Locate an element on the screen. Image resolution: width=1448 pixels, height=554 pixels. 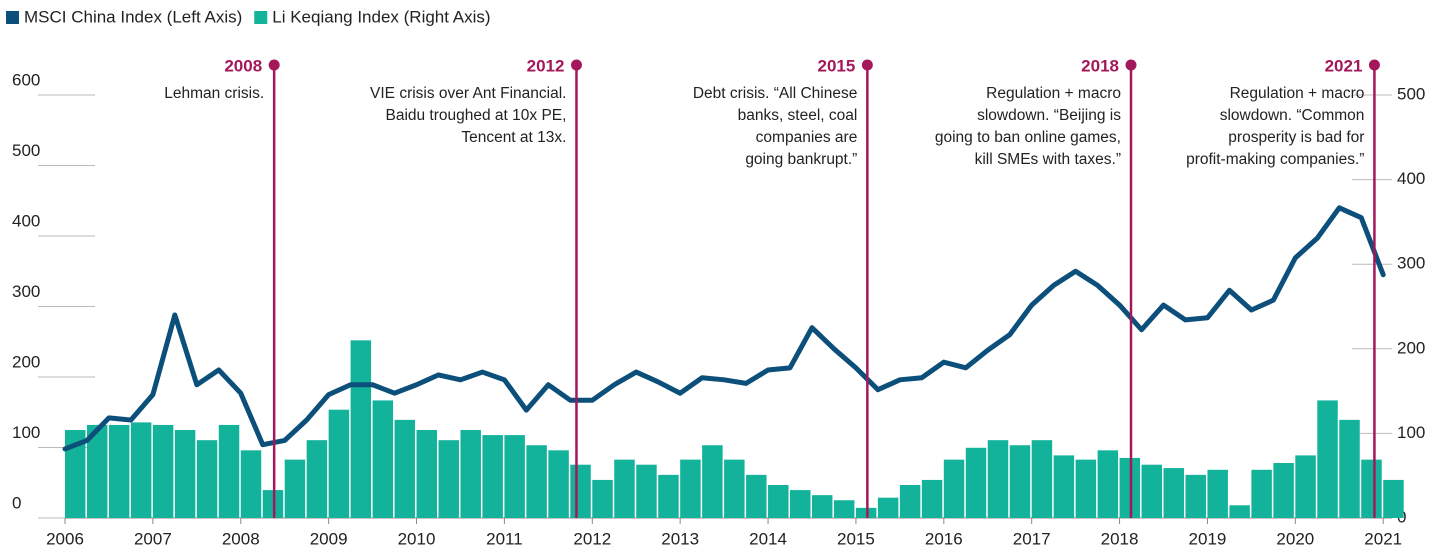
x-tick-label: 2012 is located at coordinates (592, 538).